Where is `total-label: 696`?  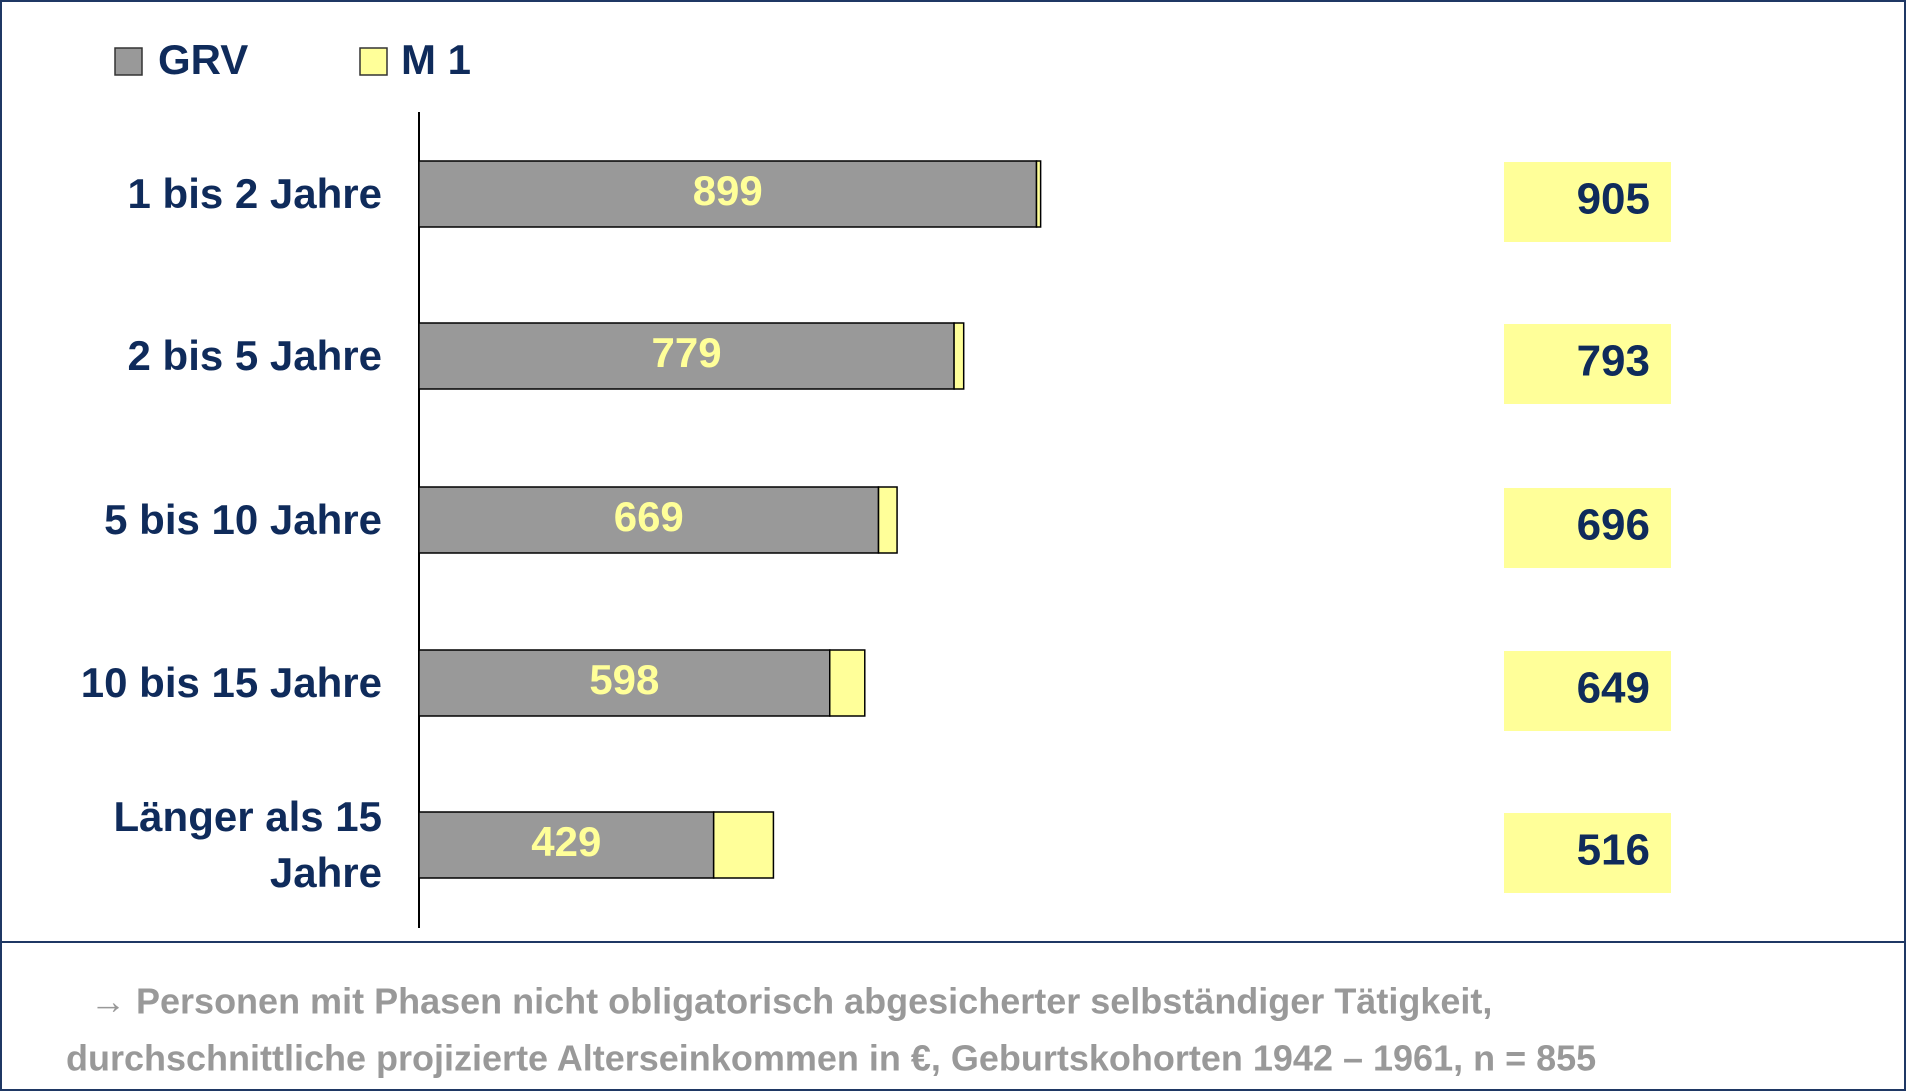 total-label: 696 is located at coordinates (1613, 525).